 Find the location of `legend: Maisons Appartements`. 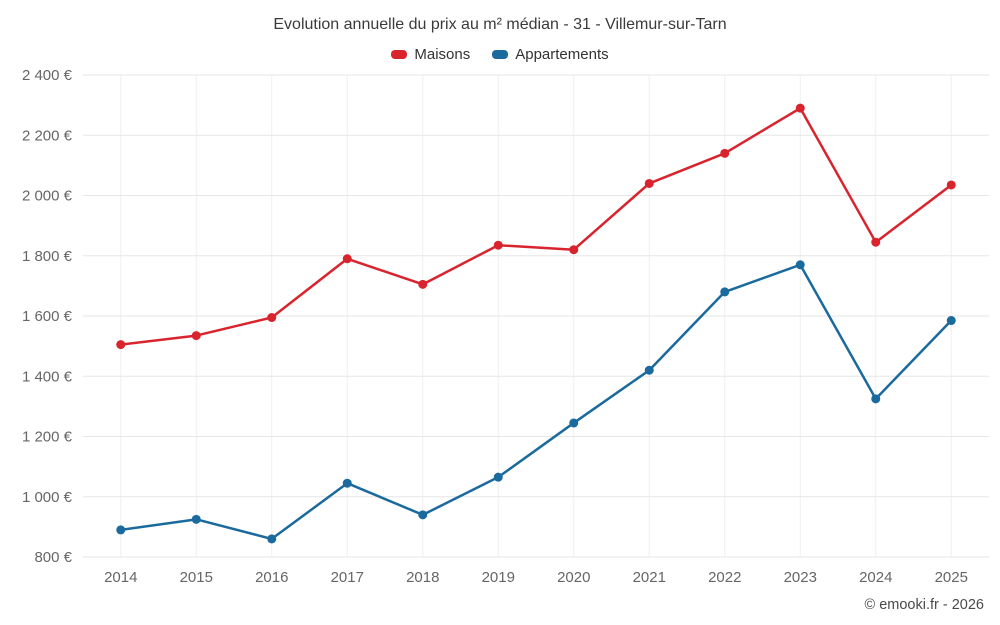

legend: Maisons Appartements is located at coordinates (500, 54).